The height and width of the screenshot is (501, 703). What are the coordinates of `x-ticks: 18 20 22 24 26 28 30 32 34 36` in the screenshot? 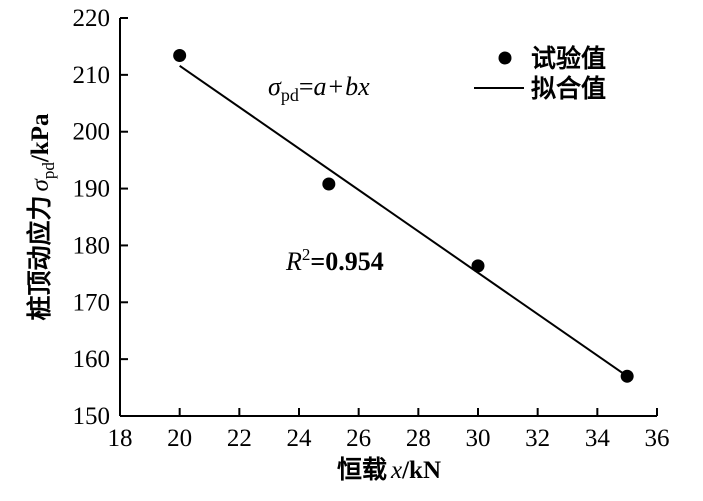 It's located at (389, 430).